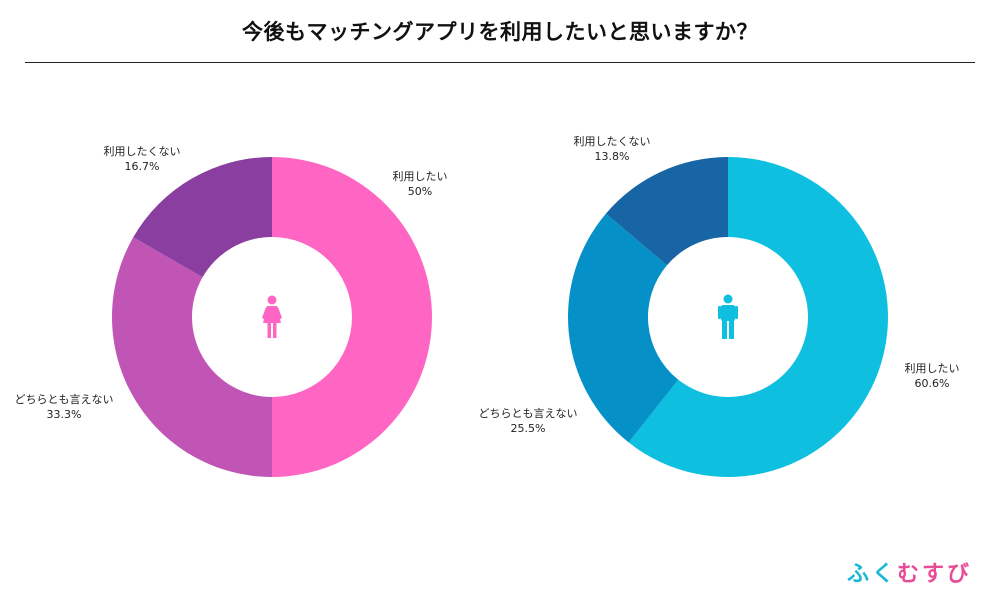  I want to click on brand-logo: ふくむすび, so click(909, 572).